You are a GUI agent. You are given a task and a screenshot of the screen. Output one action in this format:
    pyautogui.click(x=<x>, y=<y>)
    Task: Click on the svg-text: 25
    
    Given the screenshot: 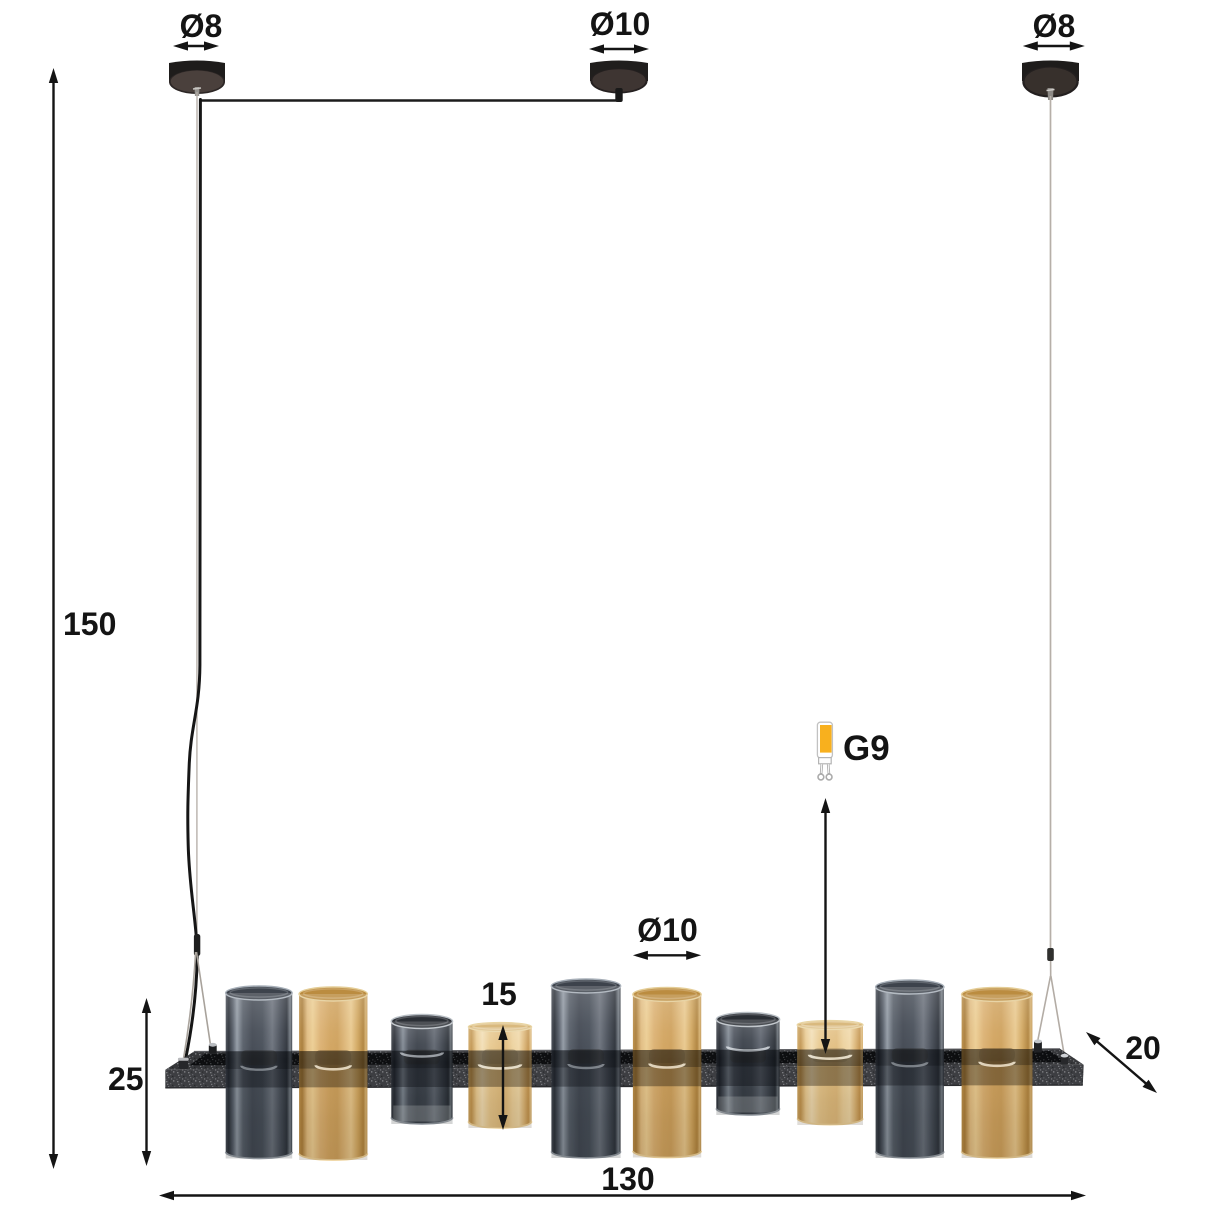 What is the action you would take?
    pyautogui.click(x=126, y=1079)
    